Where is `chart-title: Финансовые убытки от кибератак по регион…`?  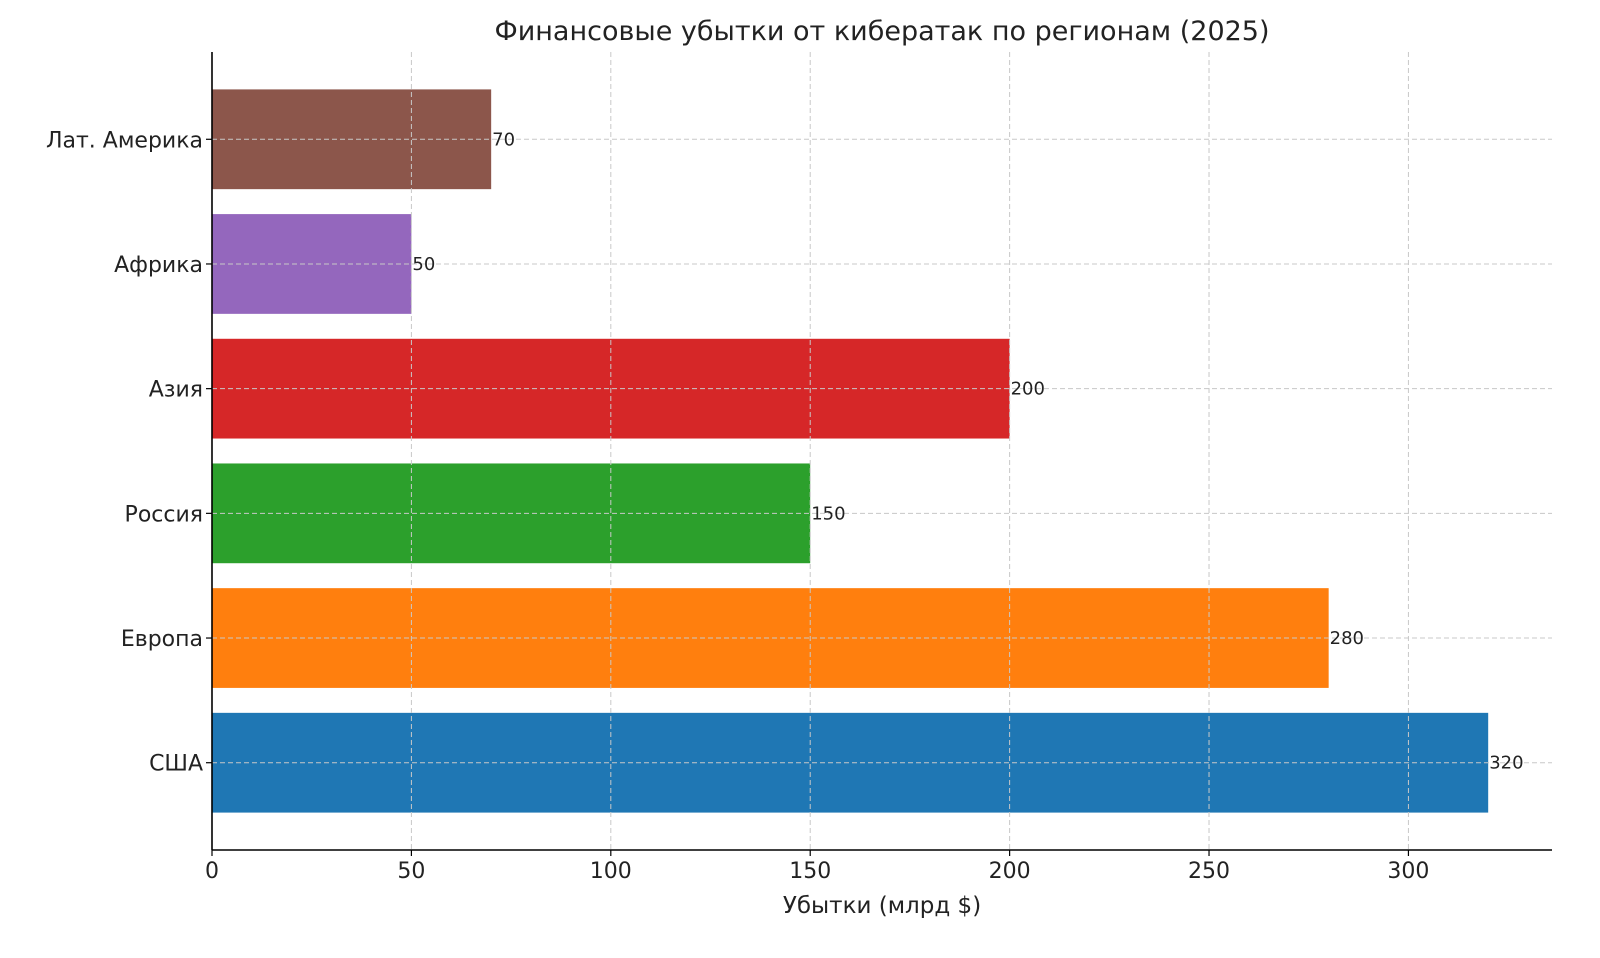
chart-title: Финансовые убытки от кибератак по регион… is located at coordinates (881, 31).